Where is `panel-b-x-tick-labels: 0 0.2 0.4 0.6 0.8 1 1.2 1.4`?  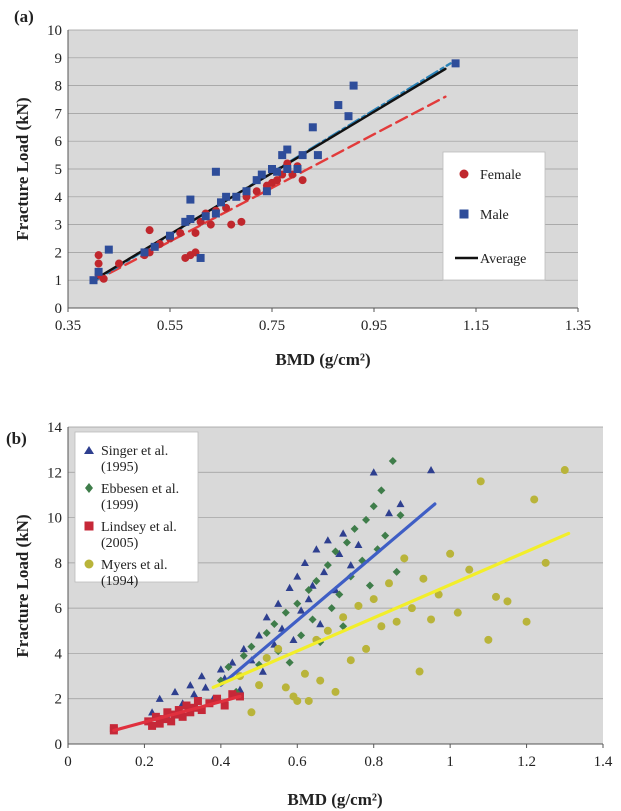 panel-b-x-tick-labels: 0 0.2 0.4 0.6 0.8 1 1.2 1.4 is located at coordinates (338, 762).